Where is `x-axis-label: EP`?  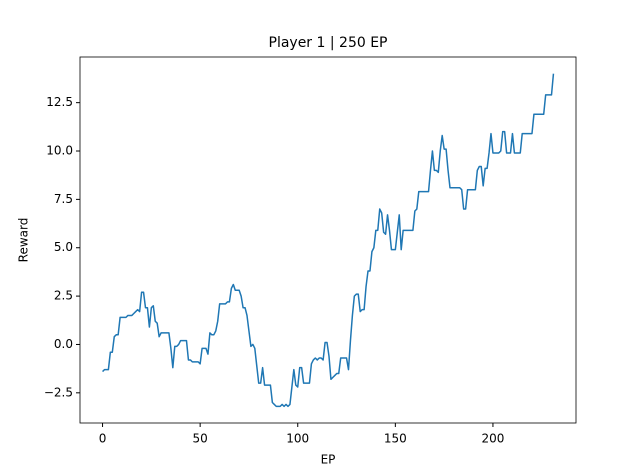 x-axis-label: EP is located at coordinates (328, 460).